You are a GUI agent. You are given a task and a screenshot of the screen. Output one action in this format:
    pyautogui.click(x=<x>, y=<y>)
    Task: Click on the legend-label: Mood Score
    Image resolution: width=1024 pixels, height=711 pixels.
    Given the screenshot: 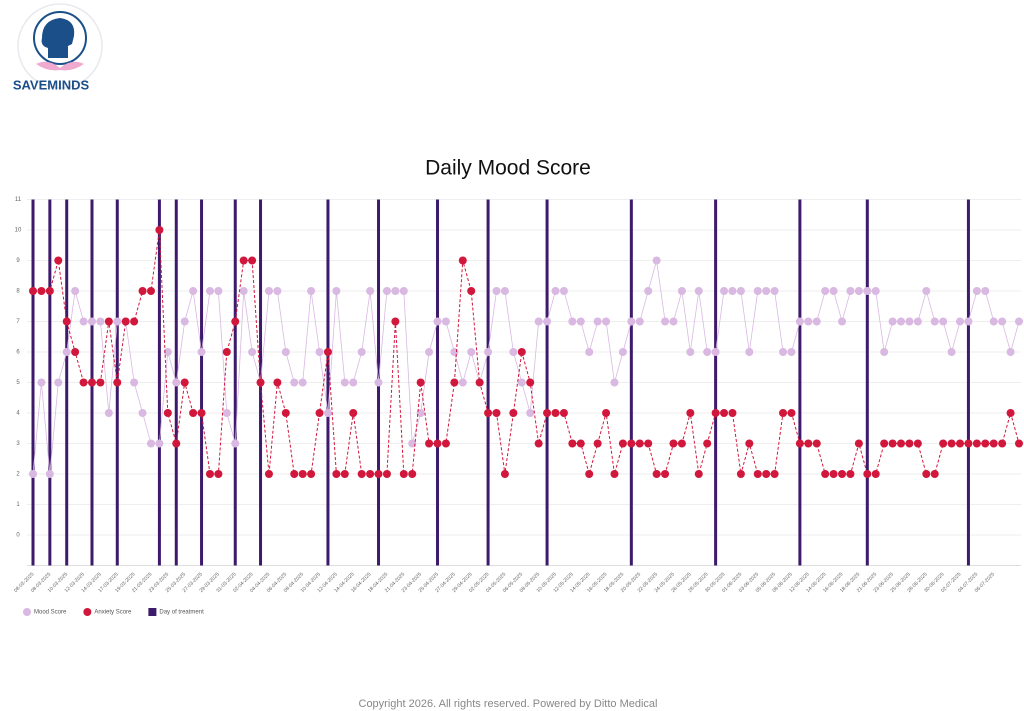 What is the action you would take?
    pyautogui.click(x=50, y=613)
    